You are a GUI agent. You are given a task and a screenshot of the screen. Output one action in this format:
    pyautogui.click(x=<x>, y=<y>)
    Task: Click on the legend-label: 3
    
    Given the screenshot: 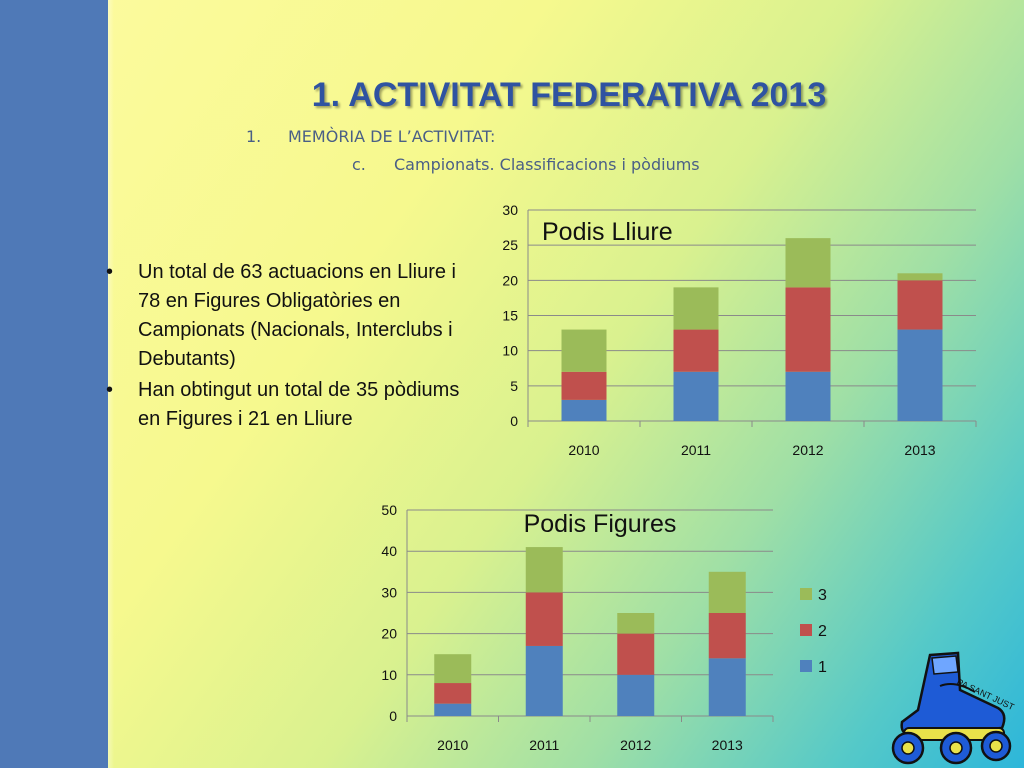 What is the action you would take?
    pyautogui.click(x=822, y=595)
    